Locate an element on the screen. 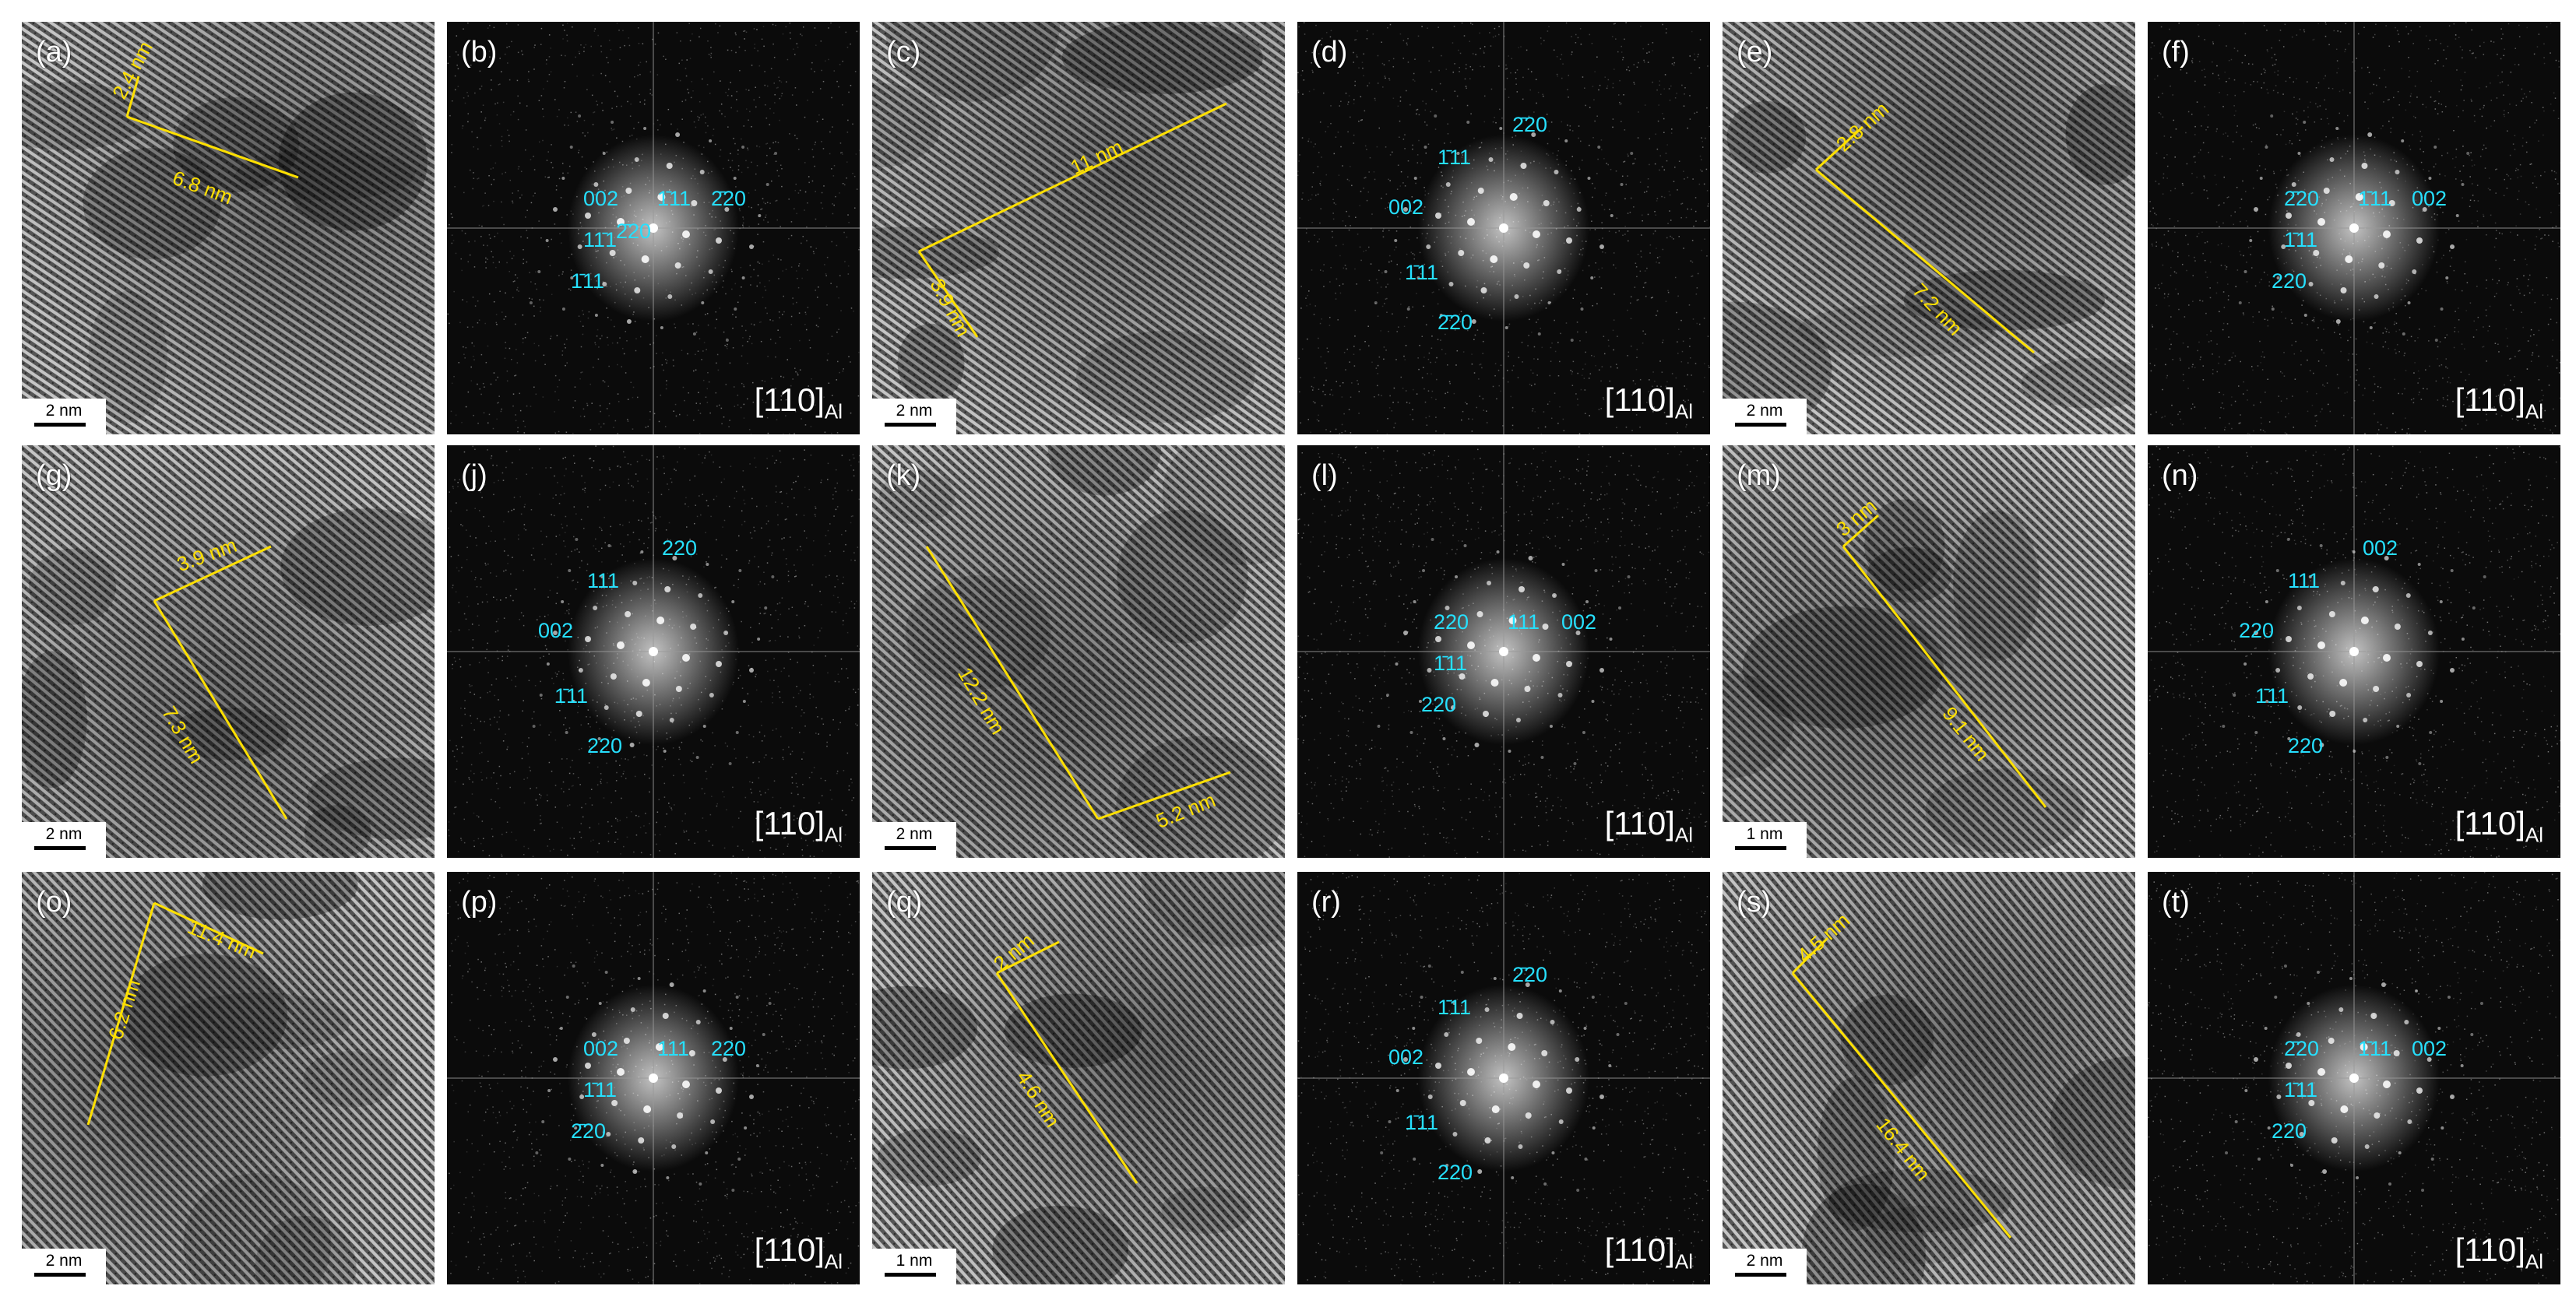 Image resolution: width=2576 pixels, height=1307 pixels. panel-label: (q) is located at coordinates (904, 902).